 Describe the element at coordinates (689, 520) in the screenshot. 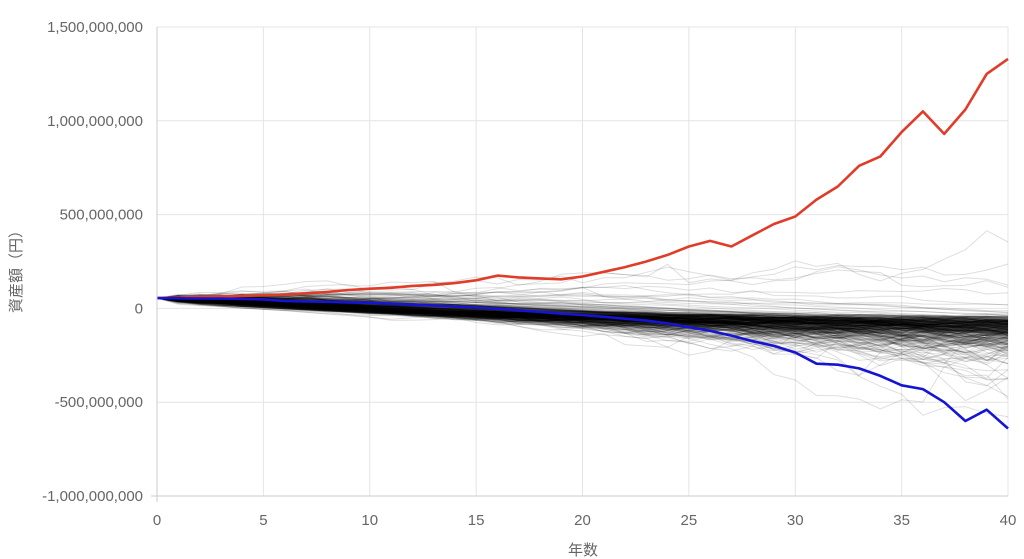

I see `x-tick-label: 25` at that location.